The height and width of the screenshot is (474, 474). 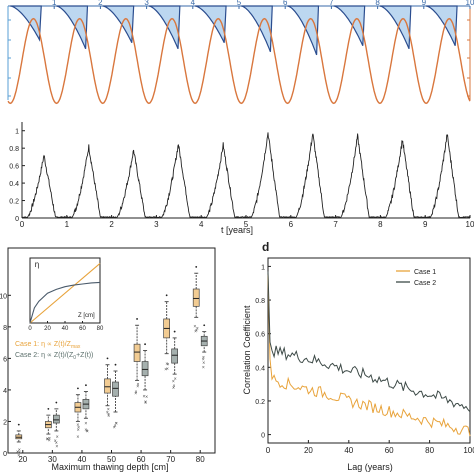 I want to click on panel-d-xlabel: Lag (years), so click(x=370, y=467).